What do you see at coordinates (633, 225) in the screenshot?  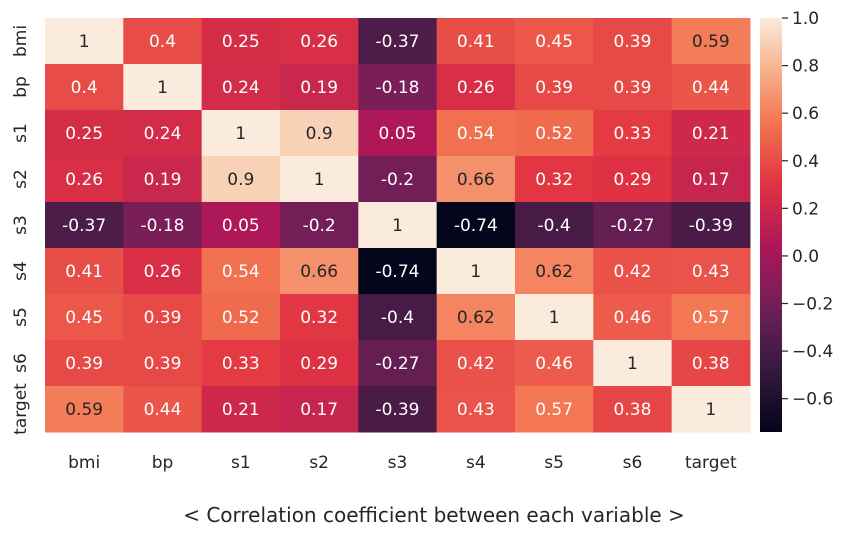 I see `cell-s3-s6` at bounding box center [633, 225].